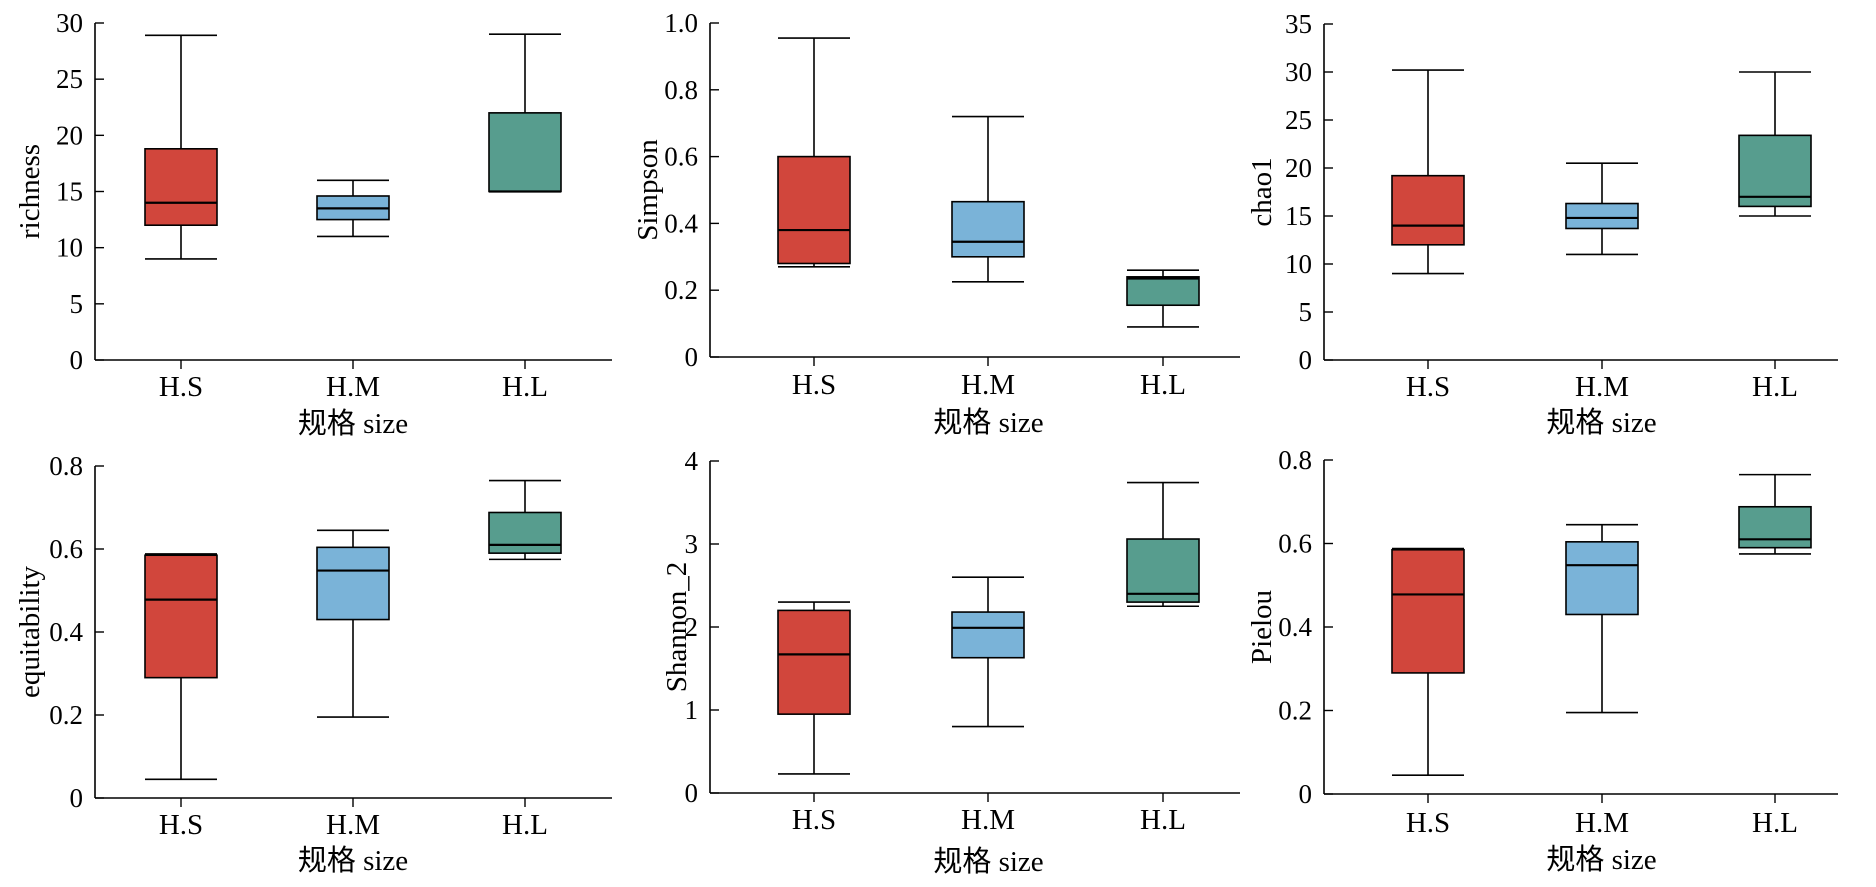 The height and width of the screenshot is (887, 1876). I want to click on y-tick-label: 35, so click(1298, 24).